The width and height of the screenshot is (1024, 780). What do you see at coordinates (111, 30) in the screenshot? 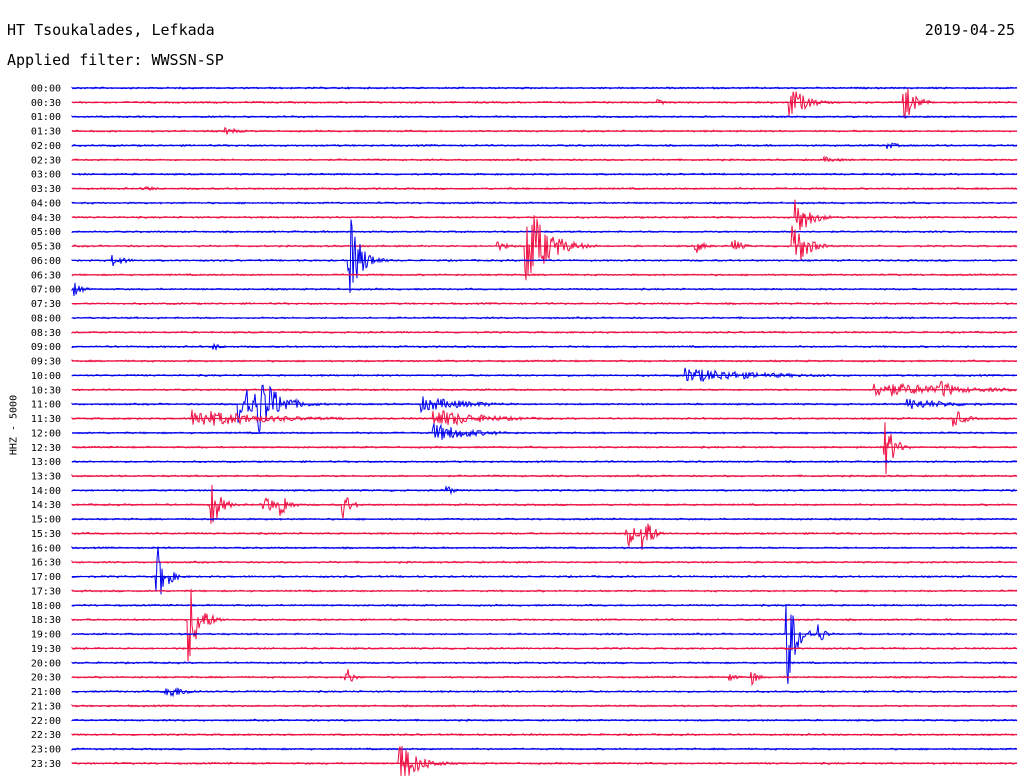
I see `station-title: HT Tsoukalades, Lefkada` at bounding box center [111, 30].